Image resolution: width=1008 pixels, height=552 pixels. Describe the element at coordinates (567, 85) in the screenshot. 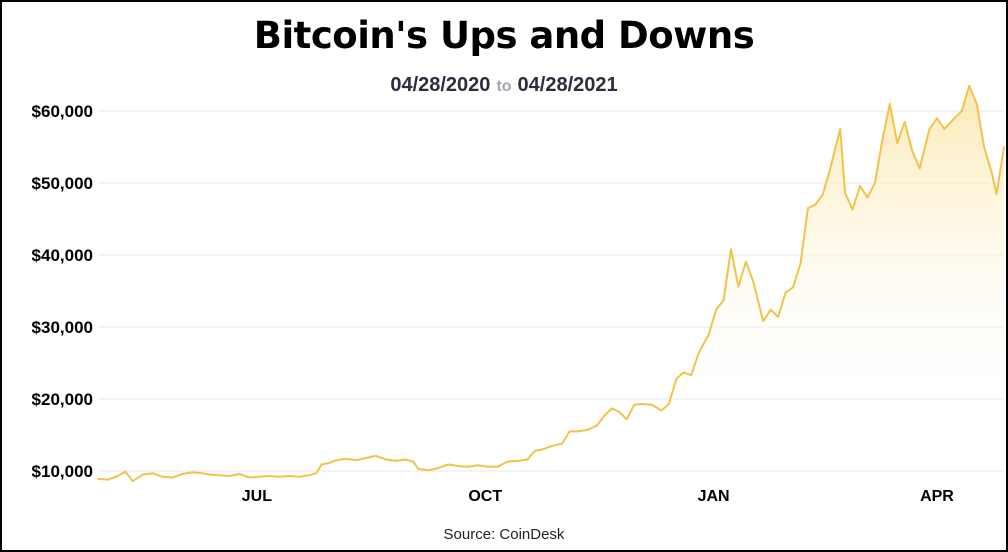

I see `end-date: 04/28/2021` at that location.